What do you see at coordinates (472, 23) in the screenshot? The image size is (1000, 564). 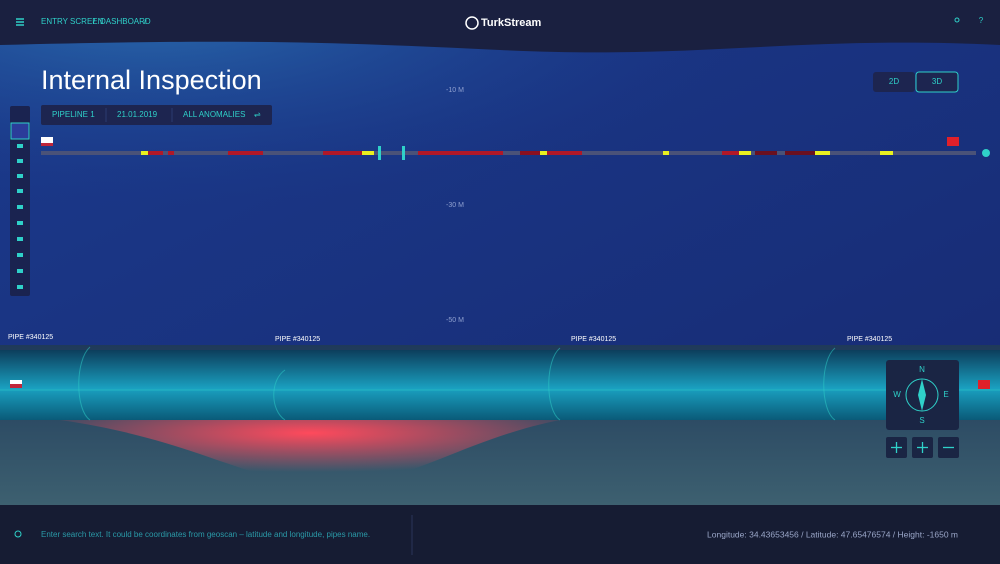 I see `logo-icon` at bounding box center [472, 23].